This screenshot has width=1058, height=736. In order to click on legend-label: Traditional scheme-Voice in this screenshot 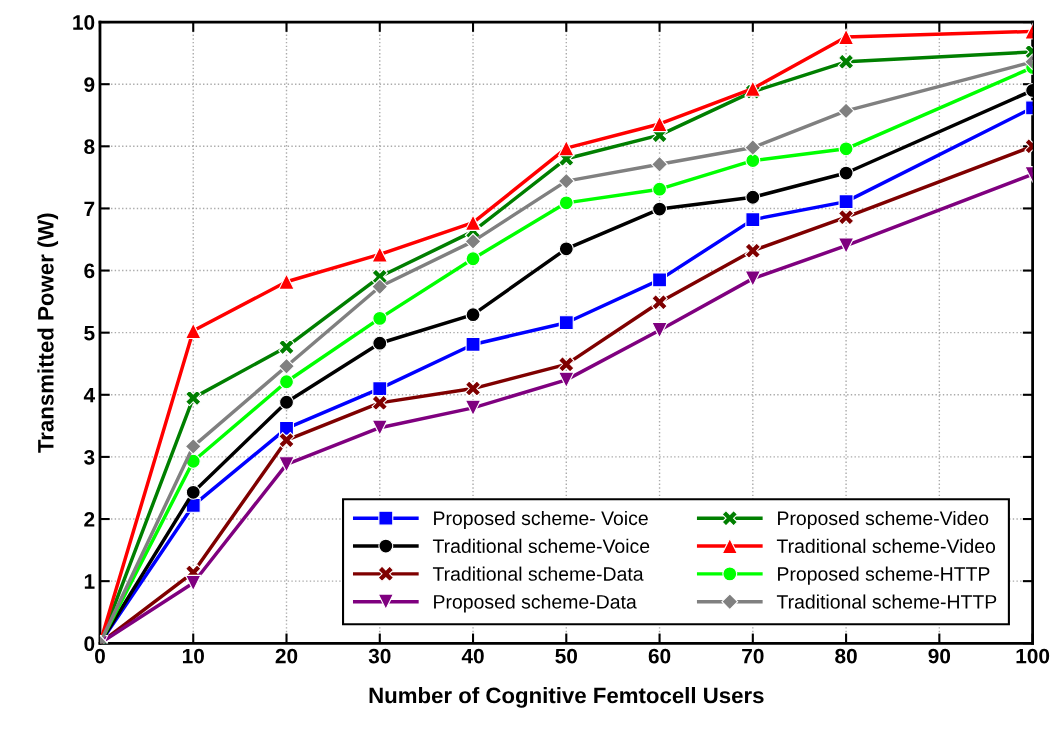, I will do `click(541, 546)`.